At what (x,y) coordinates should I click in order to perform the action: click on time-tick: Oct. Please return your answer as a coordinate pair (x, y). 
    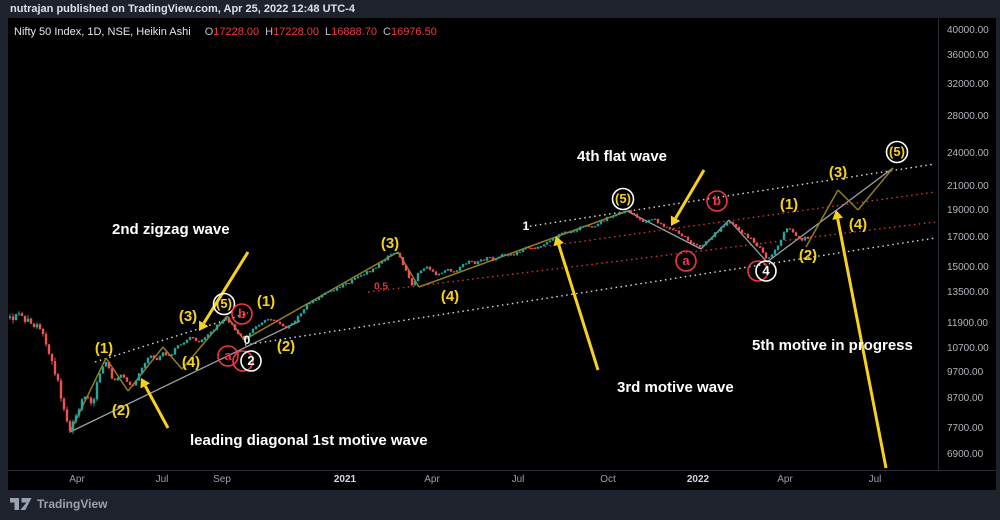
    Looking at the image, I should click on (608, 479).